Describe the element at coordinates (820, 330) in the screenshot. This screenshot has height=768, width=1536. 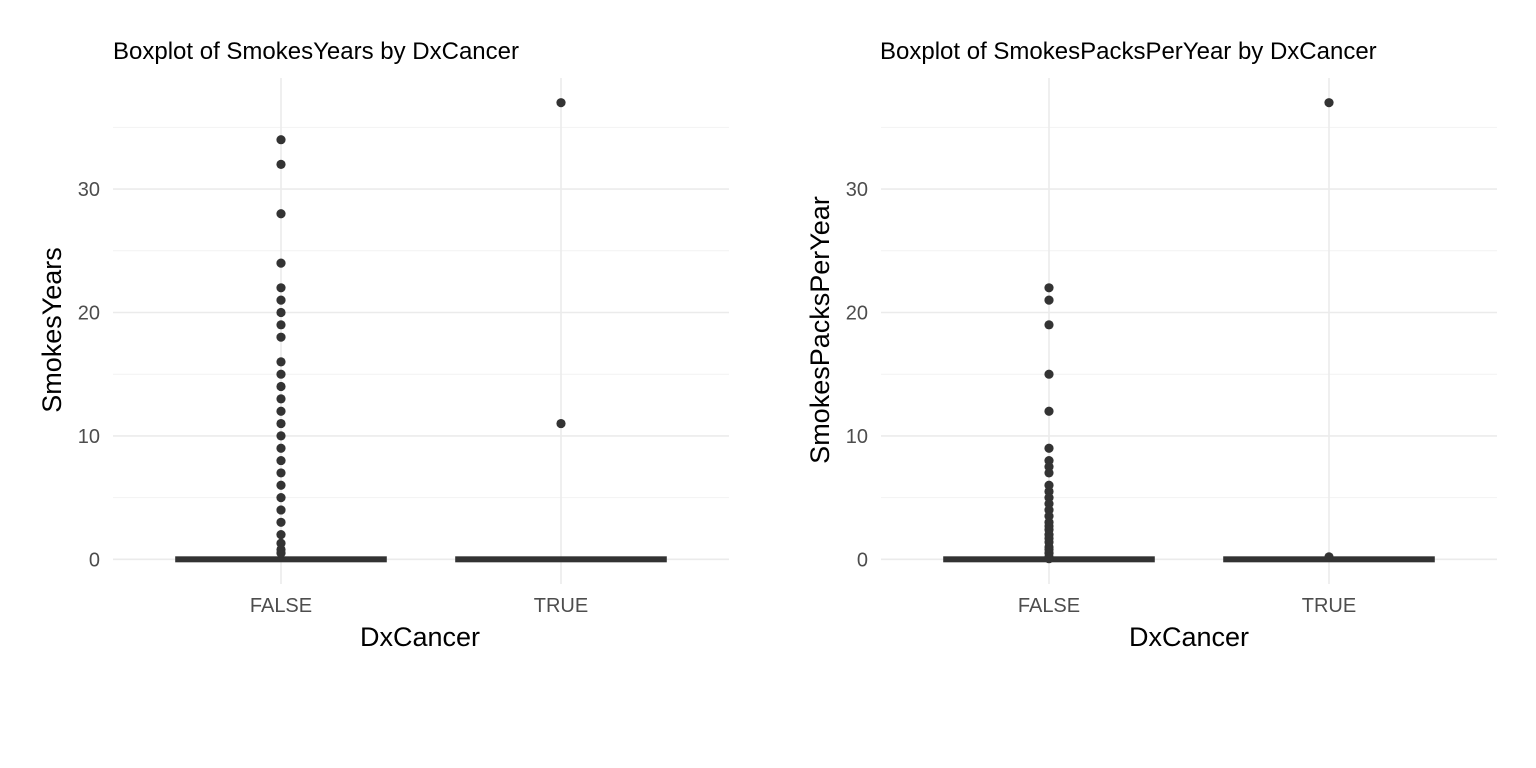
I see `y-axis-title: SmokesPacksPerYear` at that location.